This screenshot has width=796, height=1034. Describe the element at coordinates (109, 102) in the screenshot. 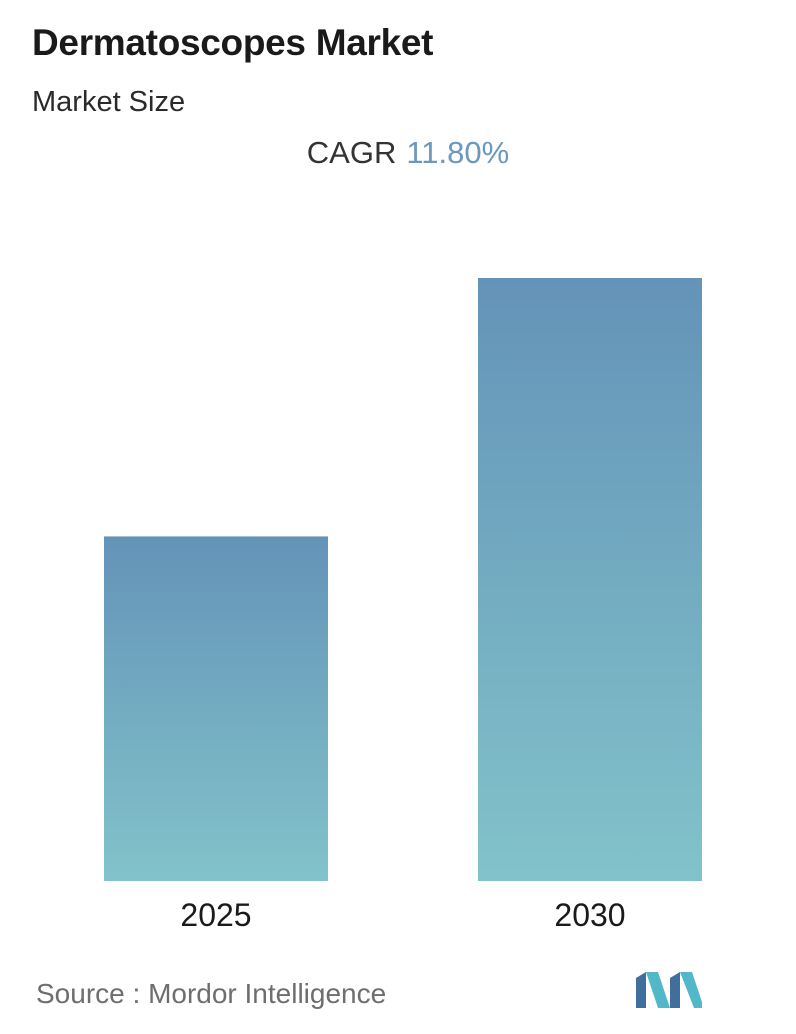

I see `chart-subtitle: Market Size` at that location.